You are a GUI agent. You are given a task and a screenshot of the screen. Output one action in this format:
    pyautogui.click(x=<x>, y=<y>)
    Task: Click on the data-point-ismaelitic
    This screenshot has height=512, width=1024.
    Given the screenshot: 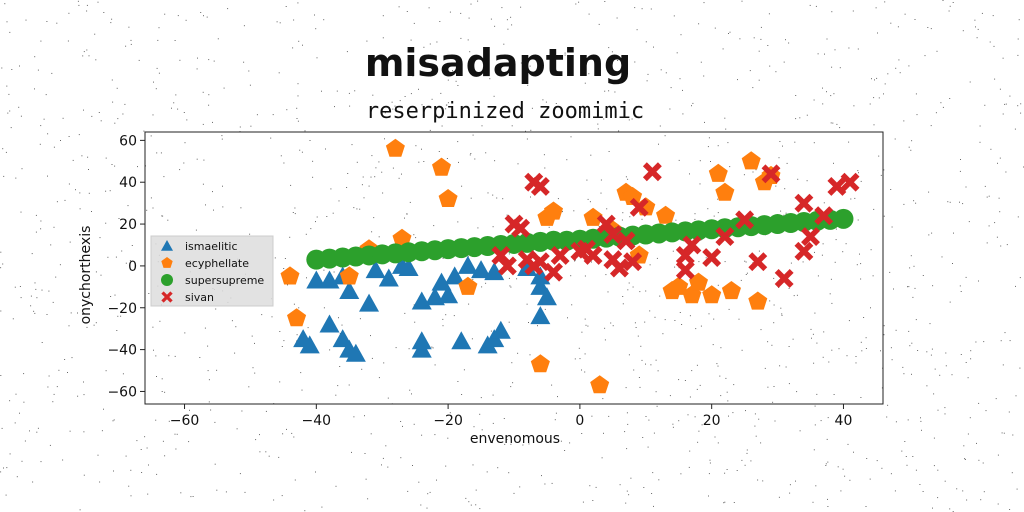 What is the action you would take?
    pyautogui.click(x=527, y=267)
    